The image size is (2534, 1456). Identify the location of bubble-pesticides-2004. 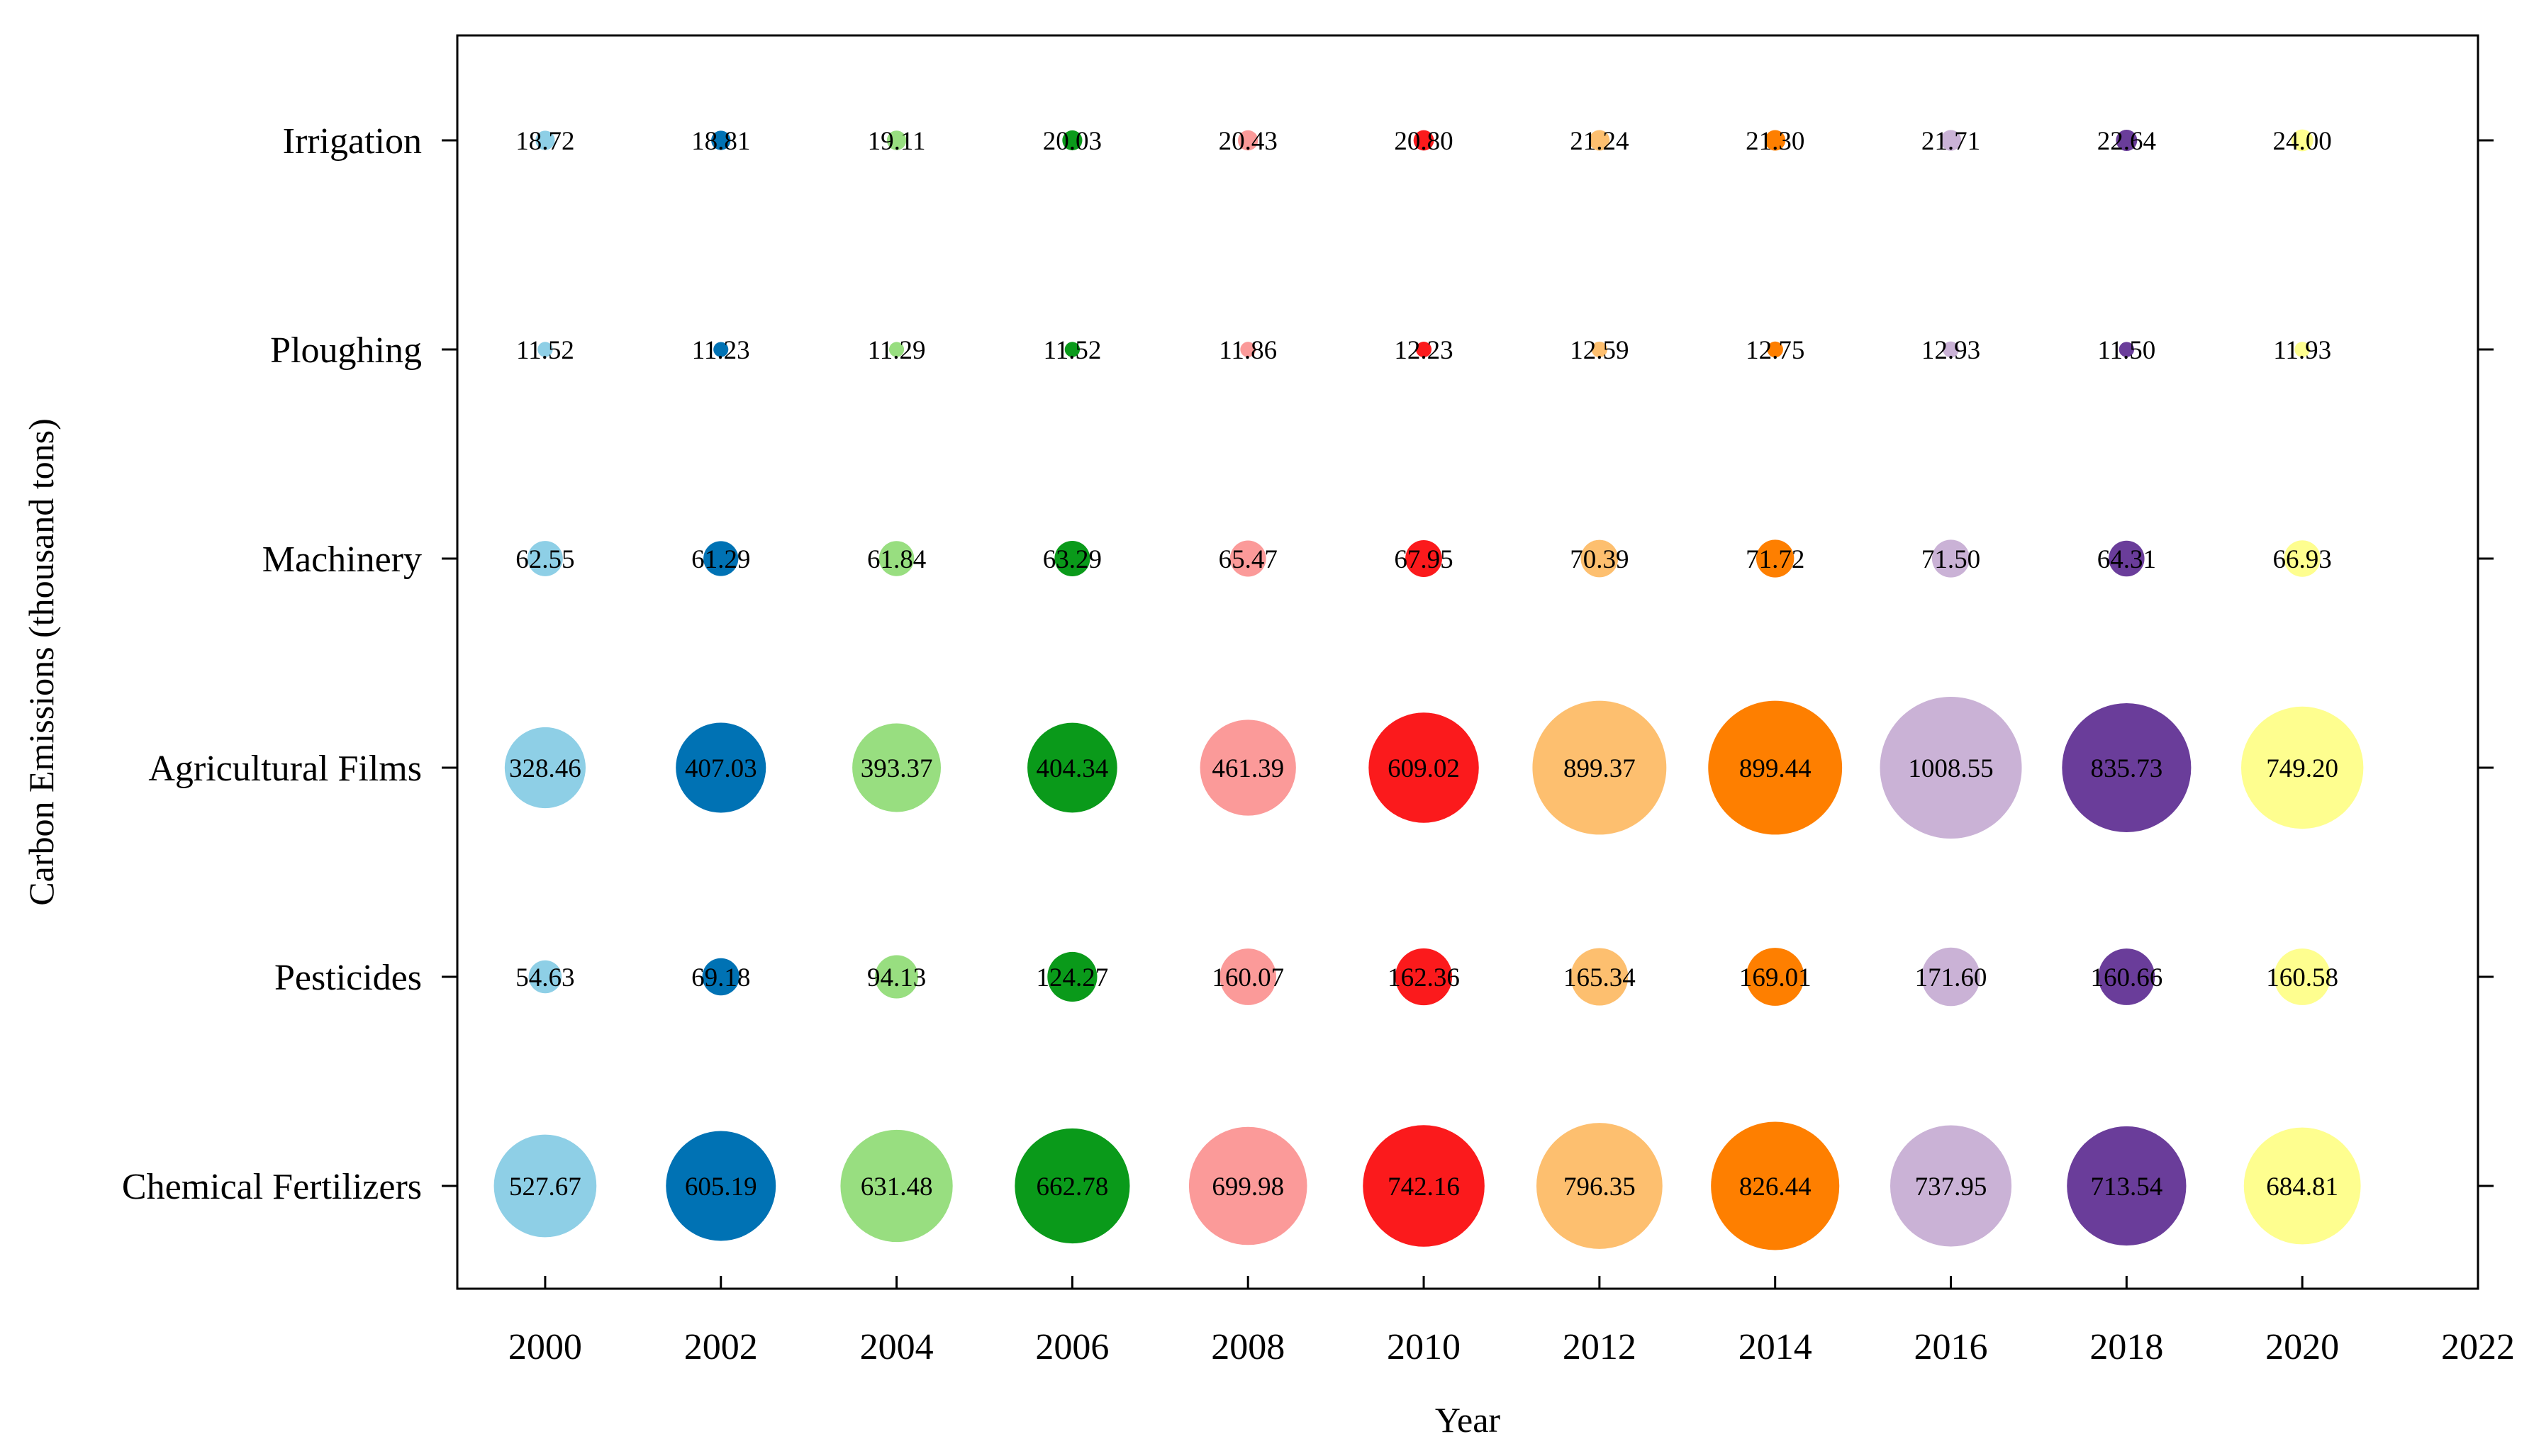
(897, 977).